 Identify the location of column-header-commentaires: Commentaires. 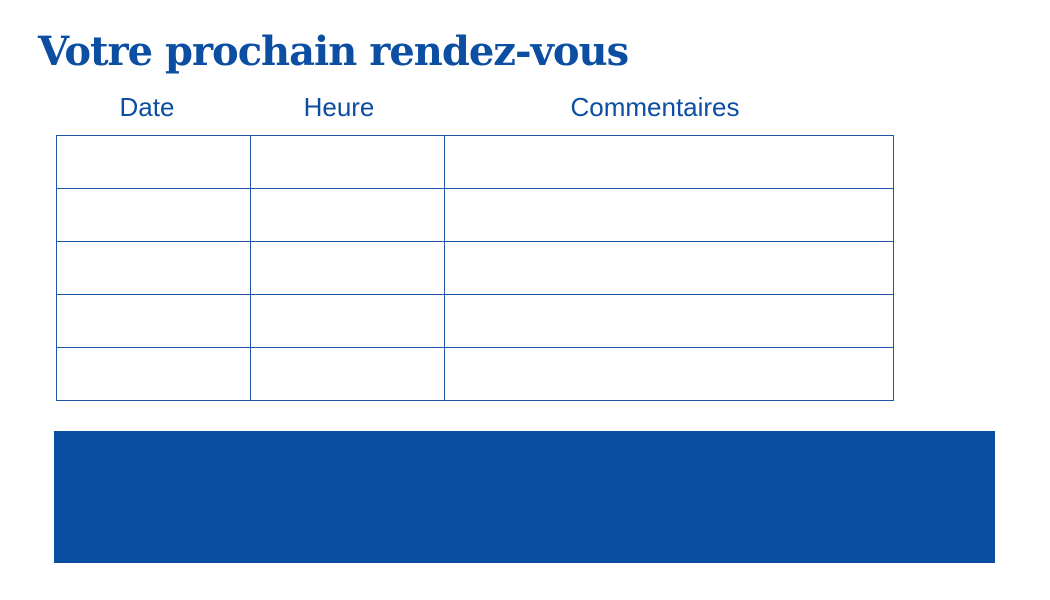
(655, 107).